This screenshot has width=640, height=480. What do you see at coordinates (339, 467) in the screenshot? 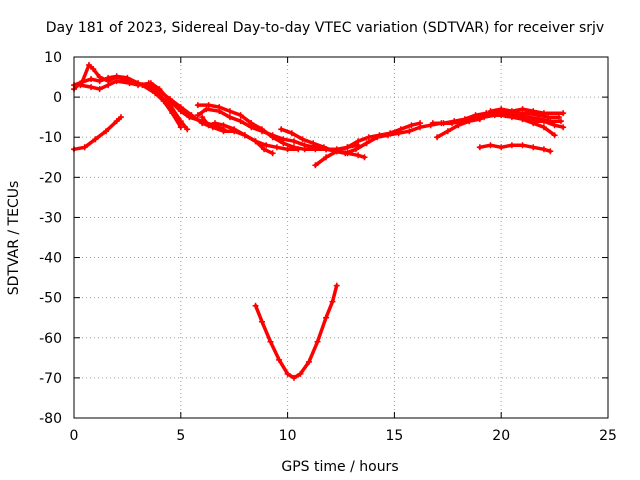
I see `x-axis-label: GPS time / hours` at bounding box center [339, 467].